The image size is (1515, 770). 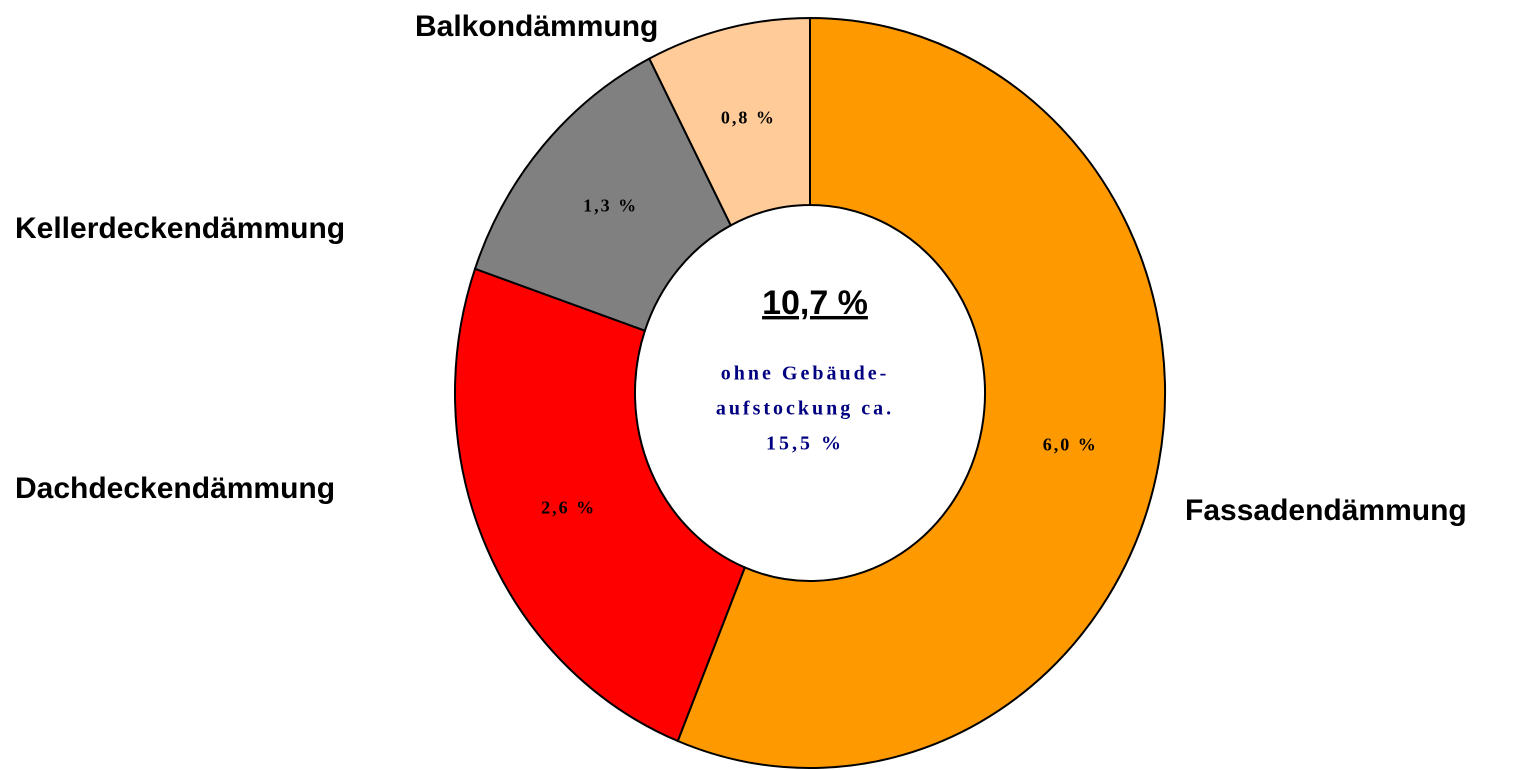 I want to click on annotation: 15,5 %, so click(x=805, y=444).